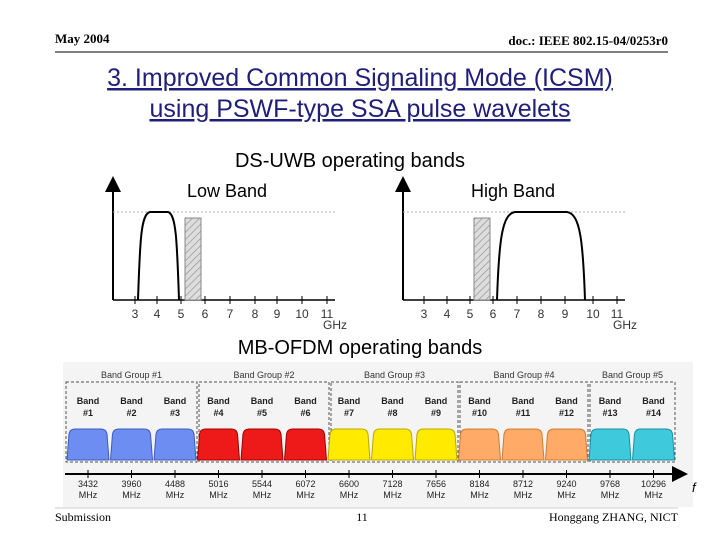 Image resolution: width=720 pixels, height=540 pixels. Describe the element at coordinates (360, 348) in the screenshot. I see `mb-ofdm-title: MB-OFDM operating bands` at that location.